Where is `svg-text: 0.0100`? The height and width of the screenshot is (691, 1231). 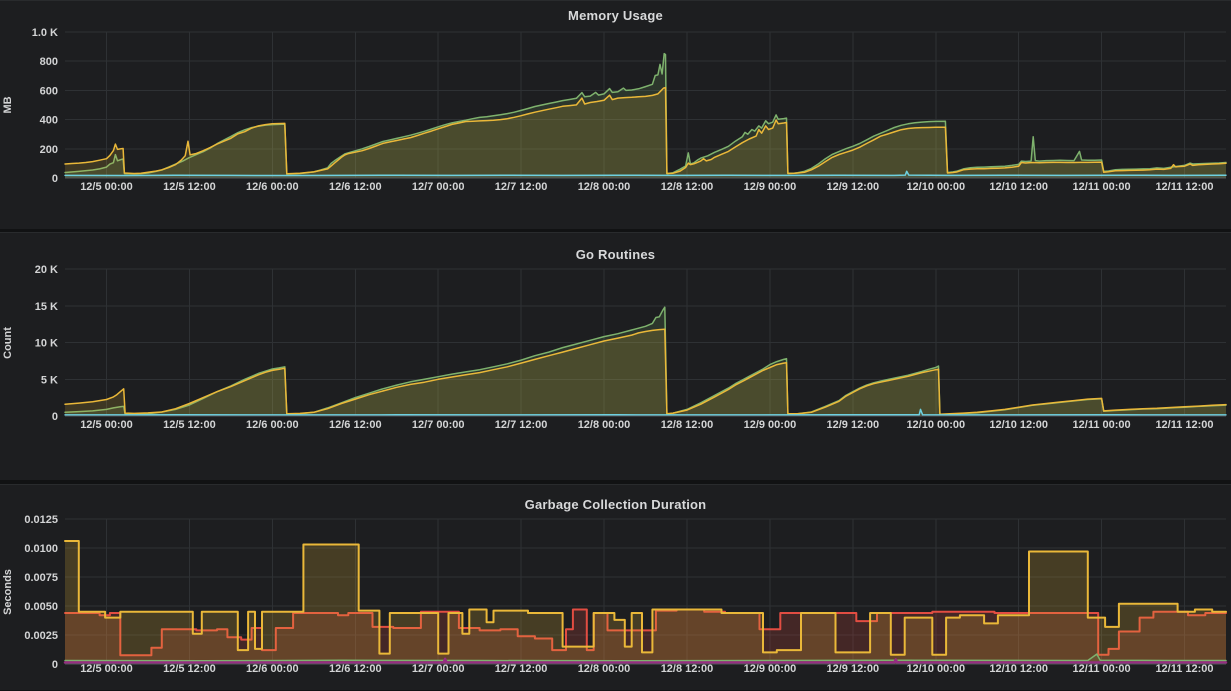 svg-text: 0.0100 is located at coordinates (41, 549).